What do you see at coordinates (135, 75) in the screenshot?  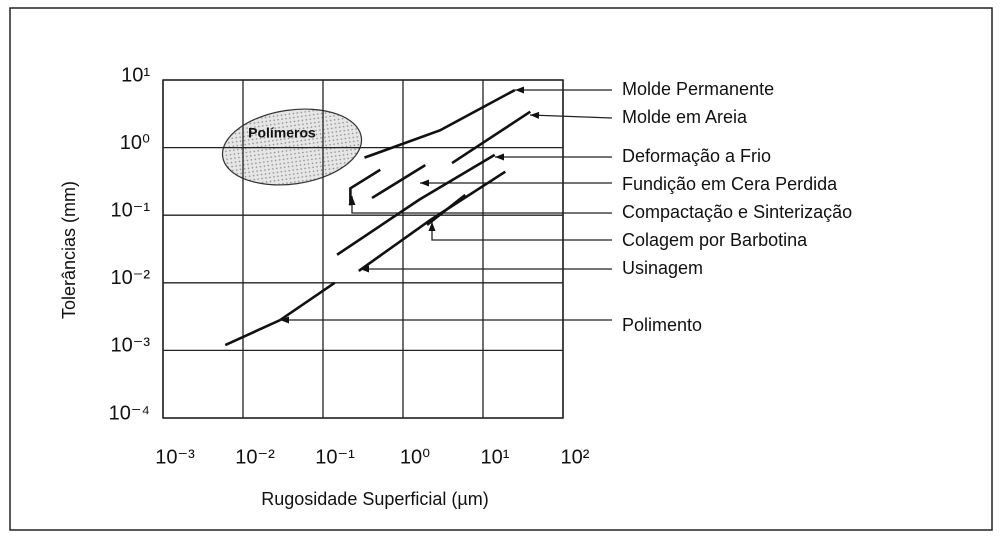 I see `y-tick-label: 10¹` at bounding box center [135, 75].